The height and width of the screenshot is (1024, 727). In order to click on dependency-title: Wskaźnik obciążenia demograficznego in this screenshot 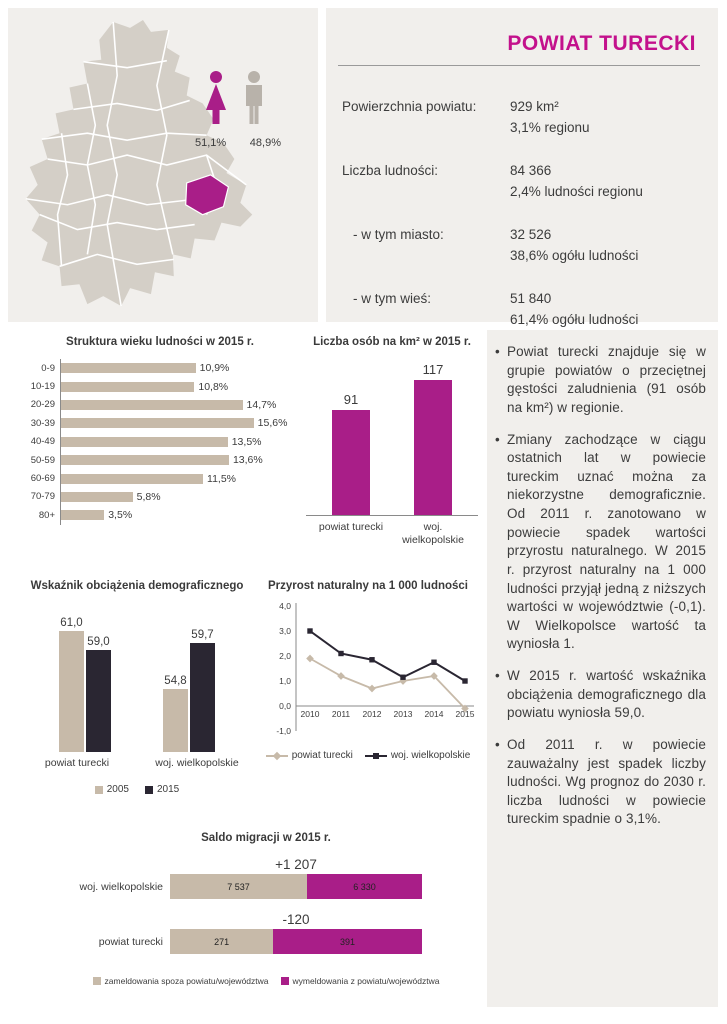, I will do `click(137, 586)`.